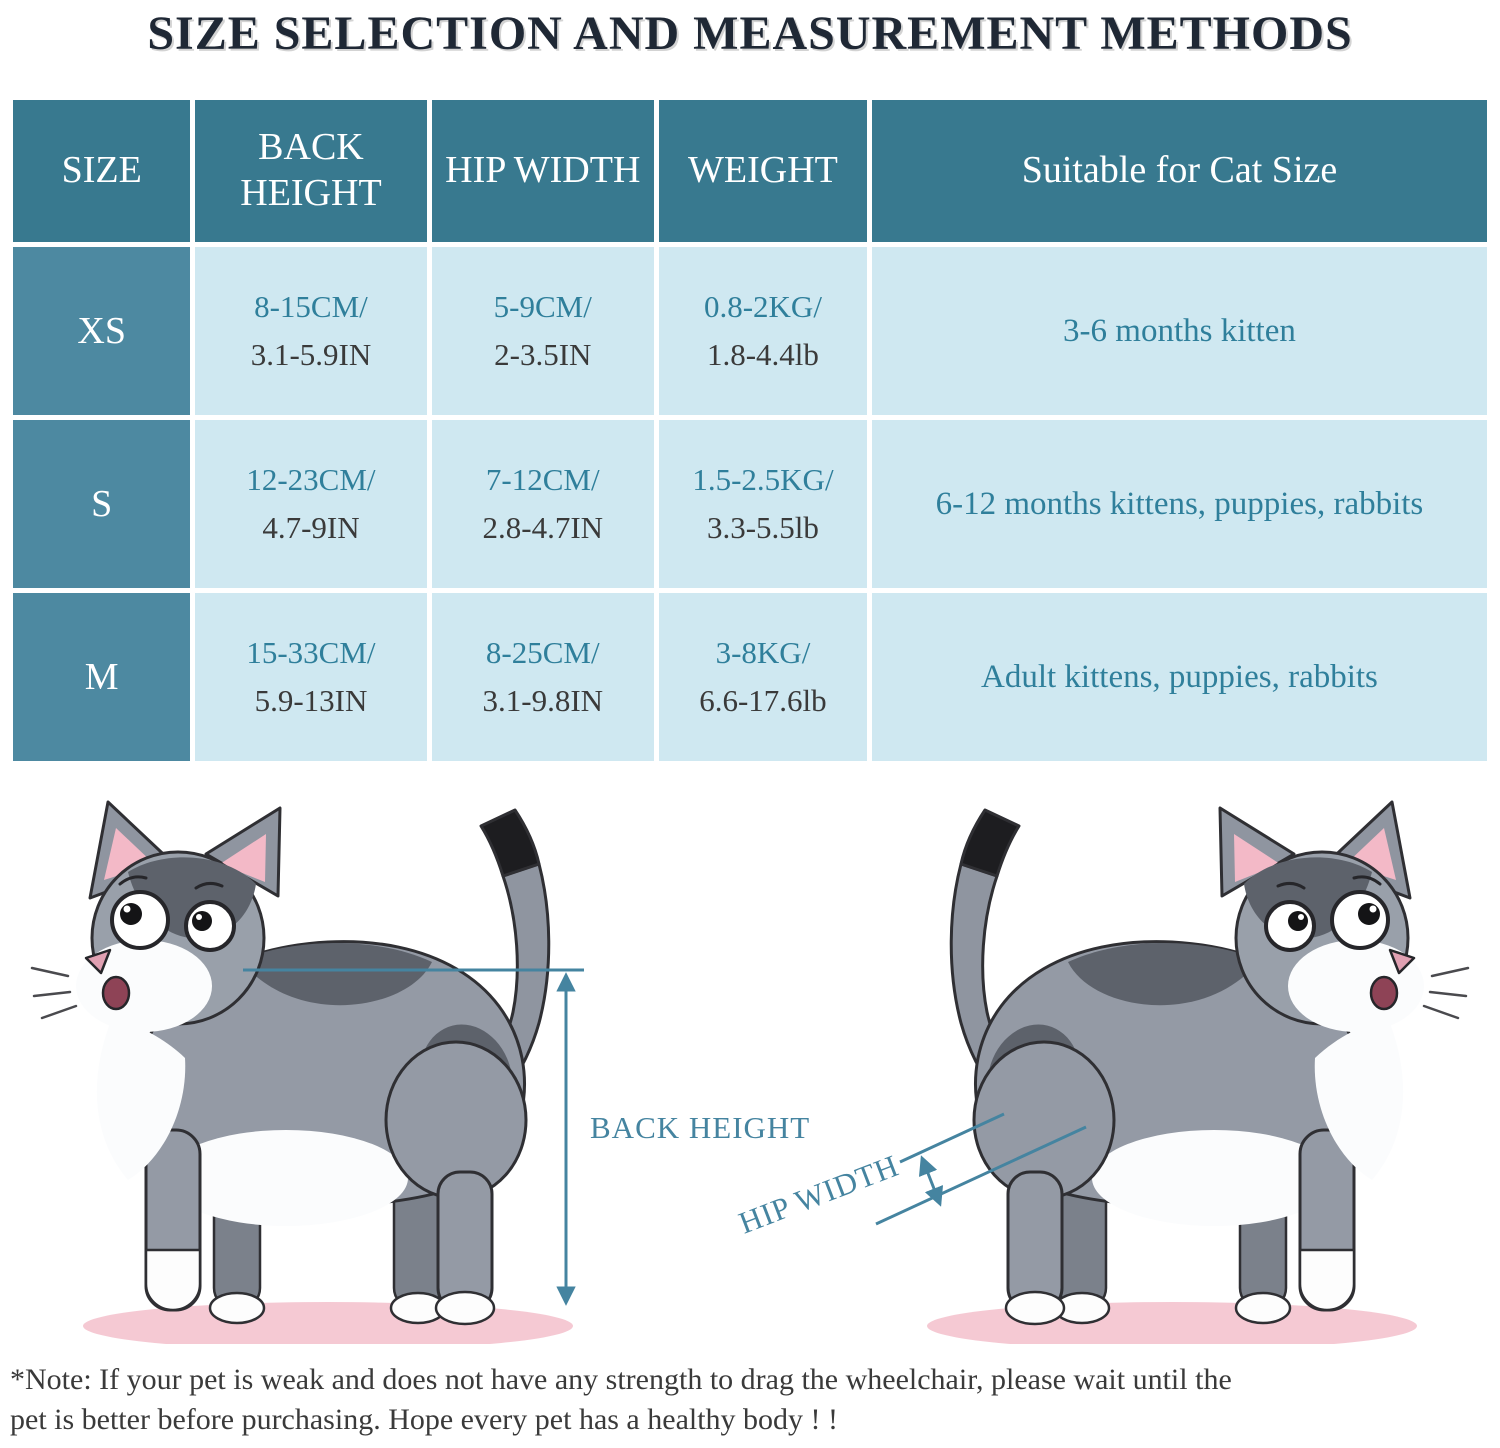 The width and height of the screenshot is (1500, 1448). What do you see at coordinates (311, 527) in the screenshot?
I see `imperial-value: 4.7-9IN` at bounding box center [311, 527].